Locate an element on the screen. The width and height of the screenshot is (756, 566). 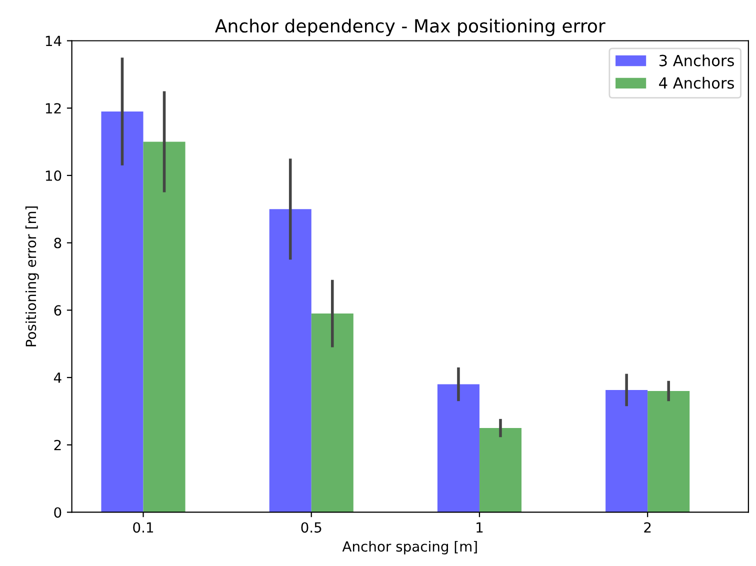
y-axis-title: Positioning error [m] is located at coordinates (32, 276).